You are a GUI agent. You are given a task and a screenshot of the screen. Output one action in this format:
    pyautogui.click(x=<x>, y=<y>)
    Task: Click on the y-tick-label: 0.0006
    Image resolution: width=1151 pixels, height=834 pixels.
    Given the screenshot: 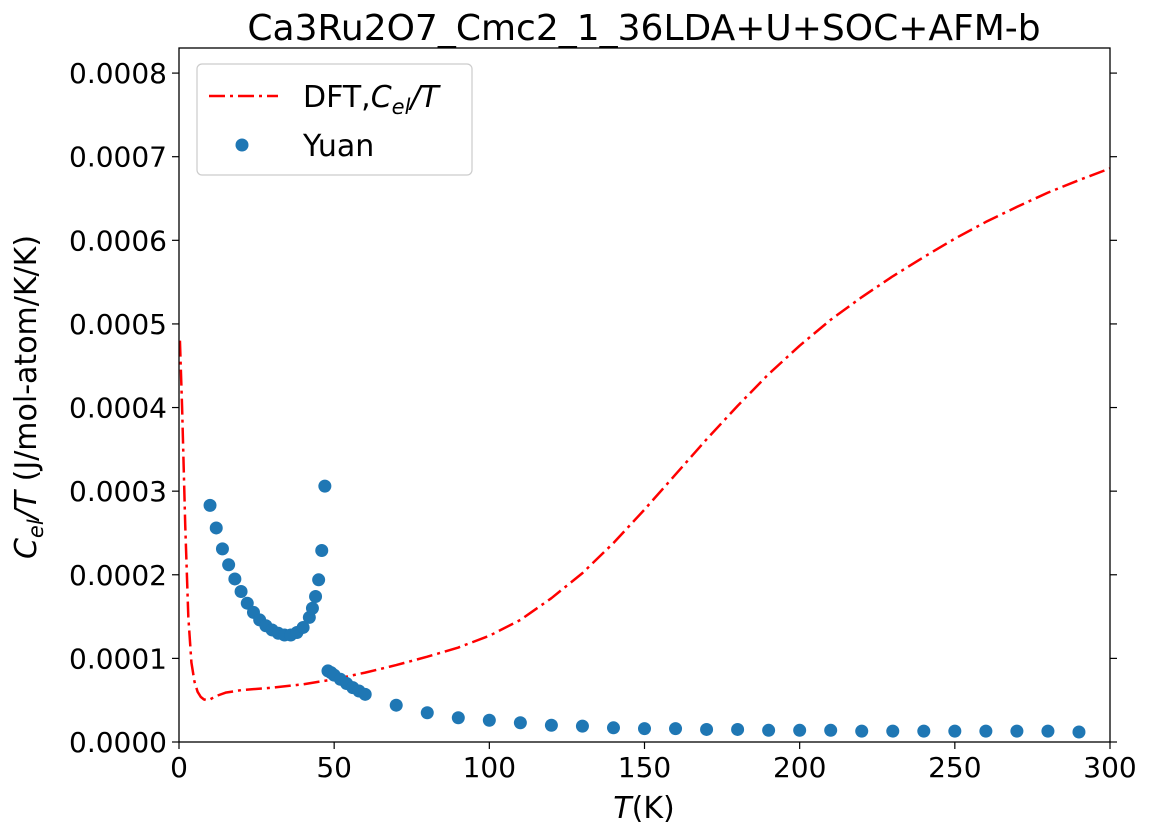 What is the action you would take?
    pyautogui.click(x=118, y=240)
    